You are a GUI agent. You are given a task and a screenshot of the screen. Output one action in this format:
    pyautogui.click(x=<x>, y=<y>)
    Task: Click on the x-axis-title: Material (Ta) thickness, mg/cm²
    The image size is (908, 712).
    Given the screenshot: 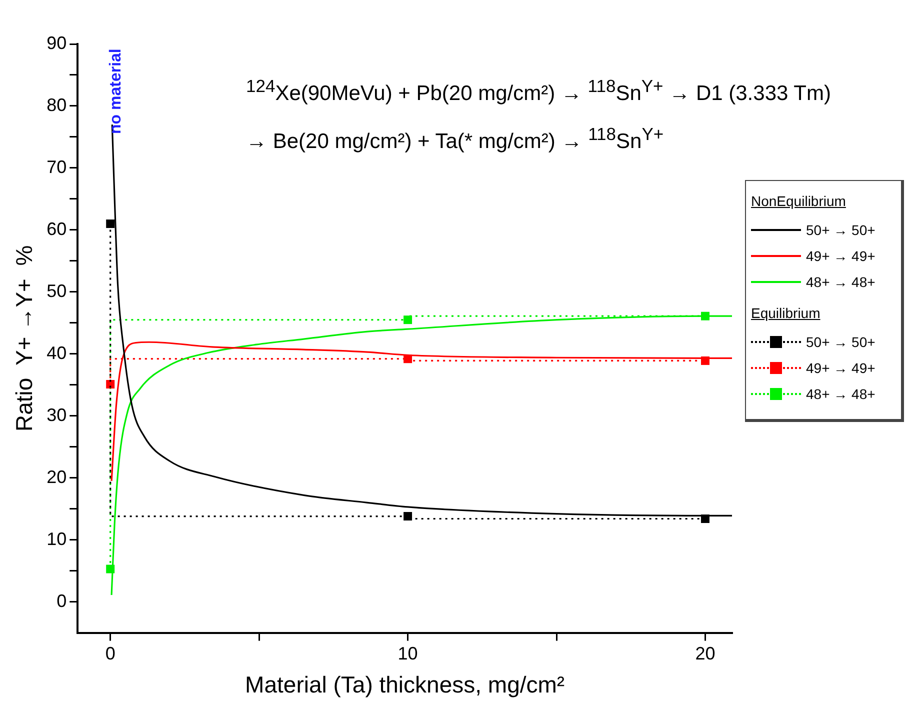 What is the action you would take?
    pyautogui.click(x=405, y=685)
    